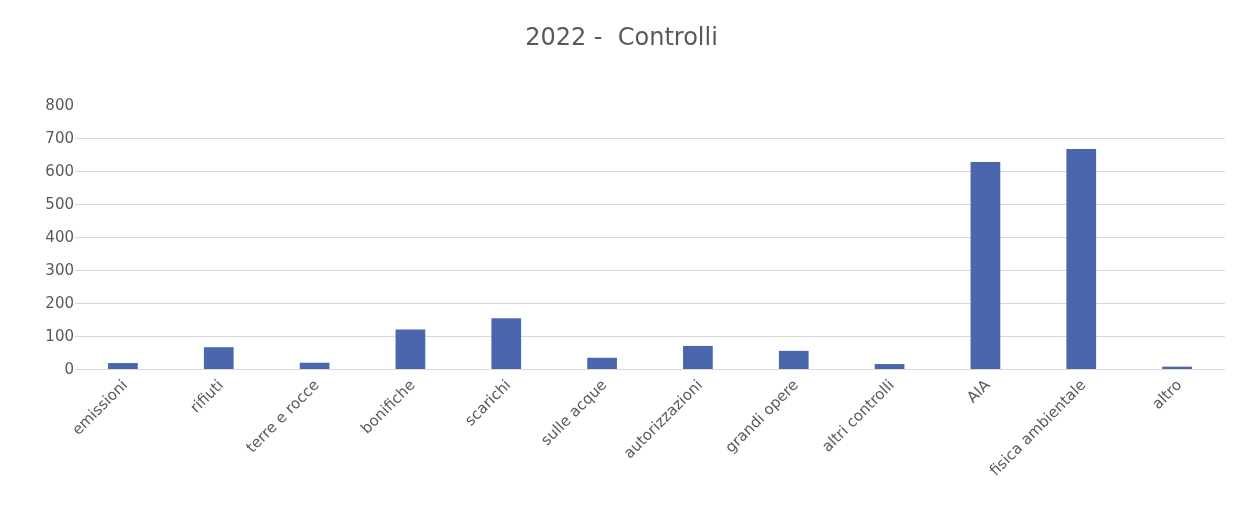  Describe the element at coordinates (59, 303) in the screenshot. I see `y-tick-label: 200` at that location.